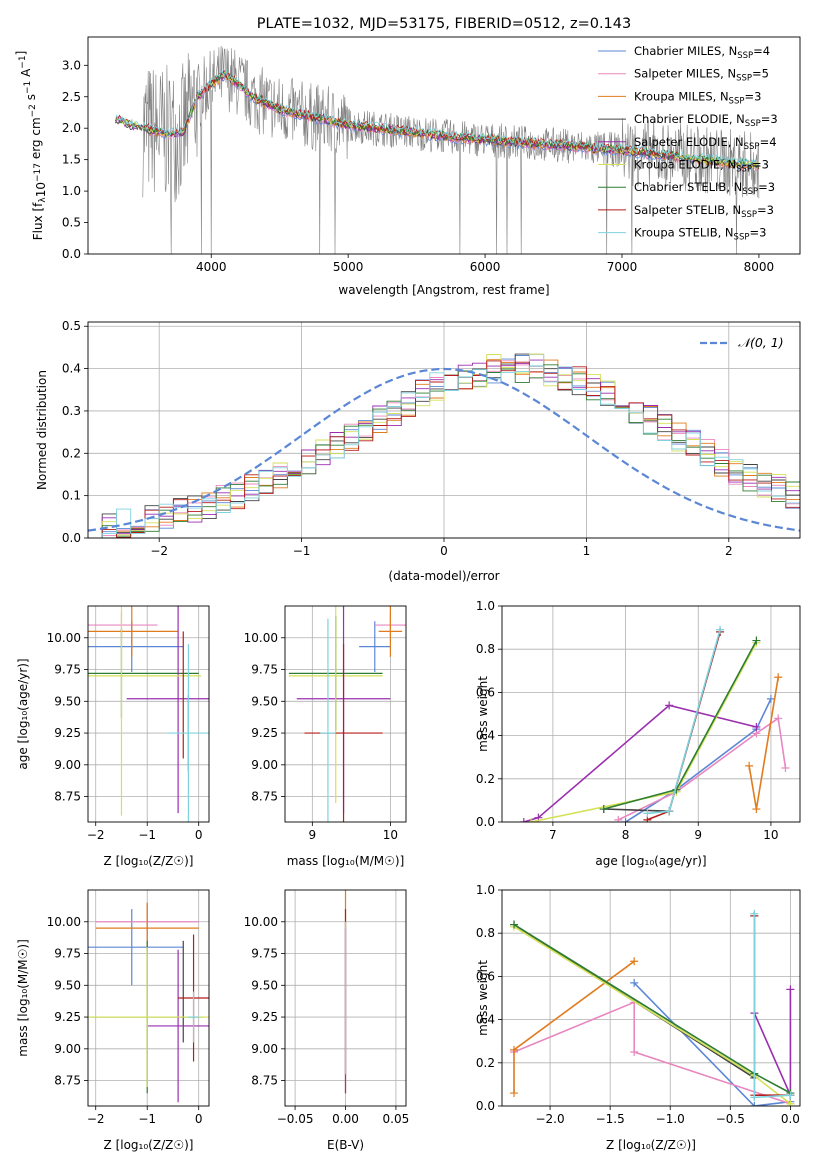  I want to click on age_vs_mass-panel: 9 10 8.75 9.00 9.25 9.50 9.75 10.00, so click(325, 723).